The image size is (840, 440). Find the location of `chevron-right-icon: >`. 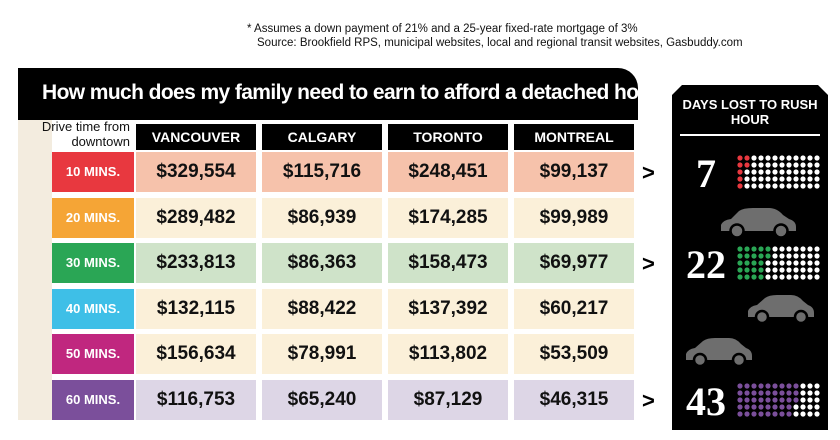

chevron-right-icon: > is located at coordinates (648, 400).